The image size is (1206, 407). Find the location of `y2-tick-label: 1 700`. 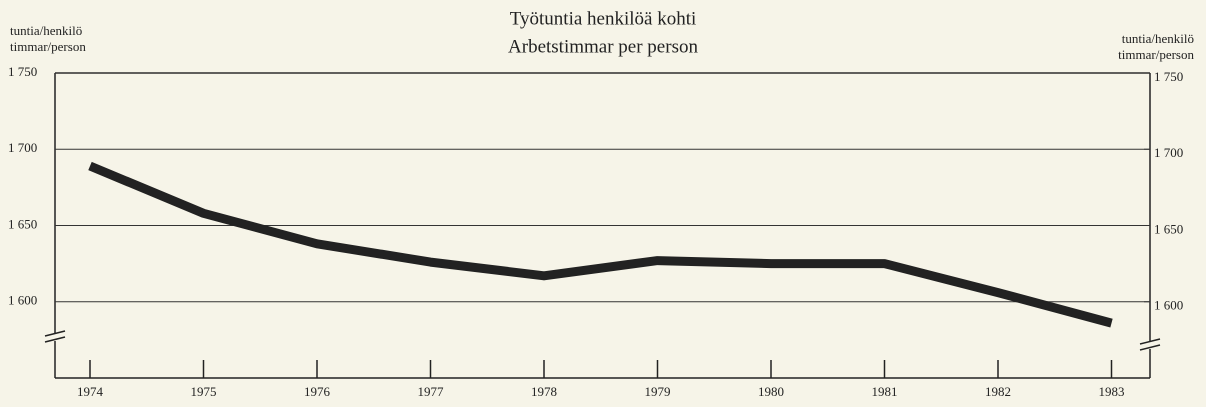

y2-tick-label: 1 700 is located at coordinates (1168, 152).